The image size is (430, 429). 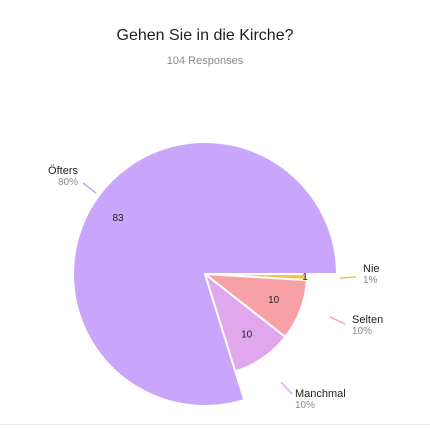 I want to click on leader-line-selten, so click(x=337, y=320).